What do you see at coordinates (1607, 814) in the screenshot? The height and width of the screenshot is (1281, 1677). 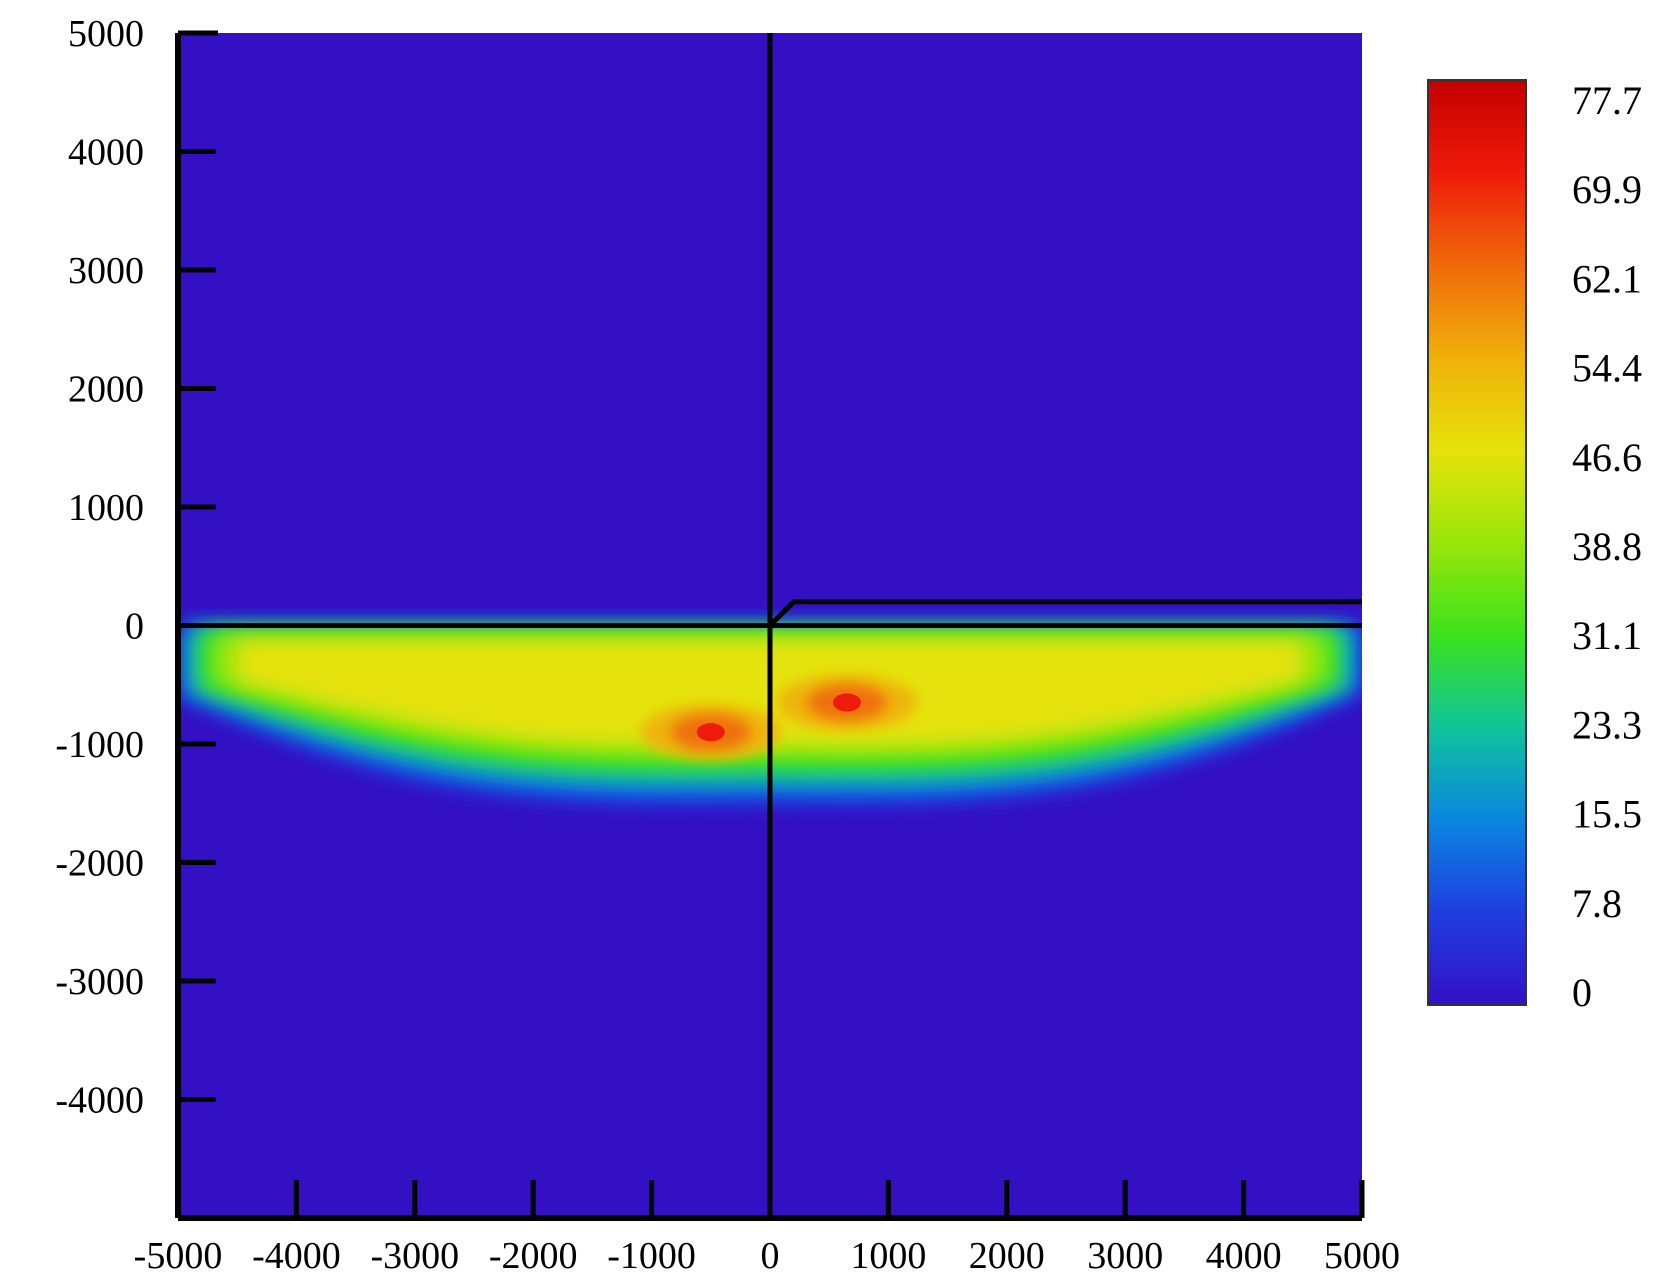 I see `colorbar-label-8: 15.5` at bounding box center [1607, 814].